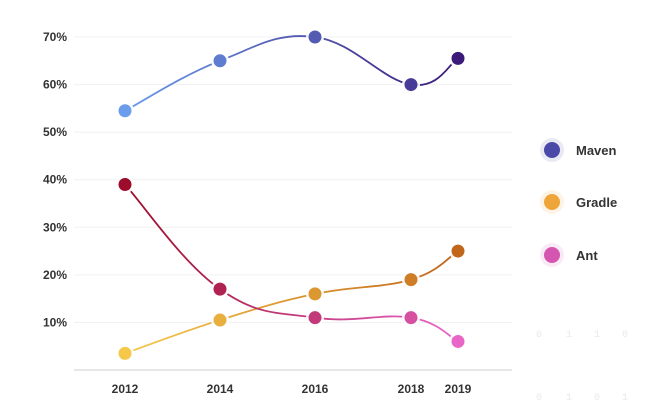 This screenshot has height=410, width=650. Describe the element at coordinates (291, 73) in the screenshot. I see `series-line-maven` at that location.